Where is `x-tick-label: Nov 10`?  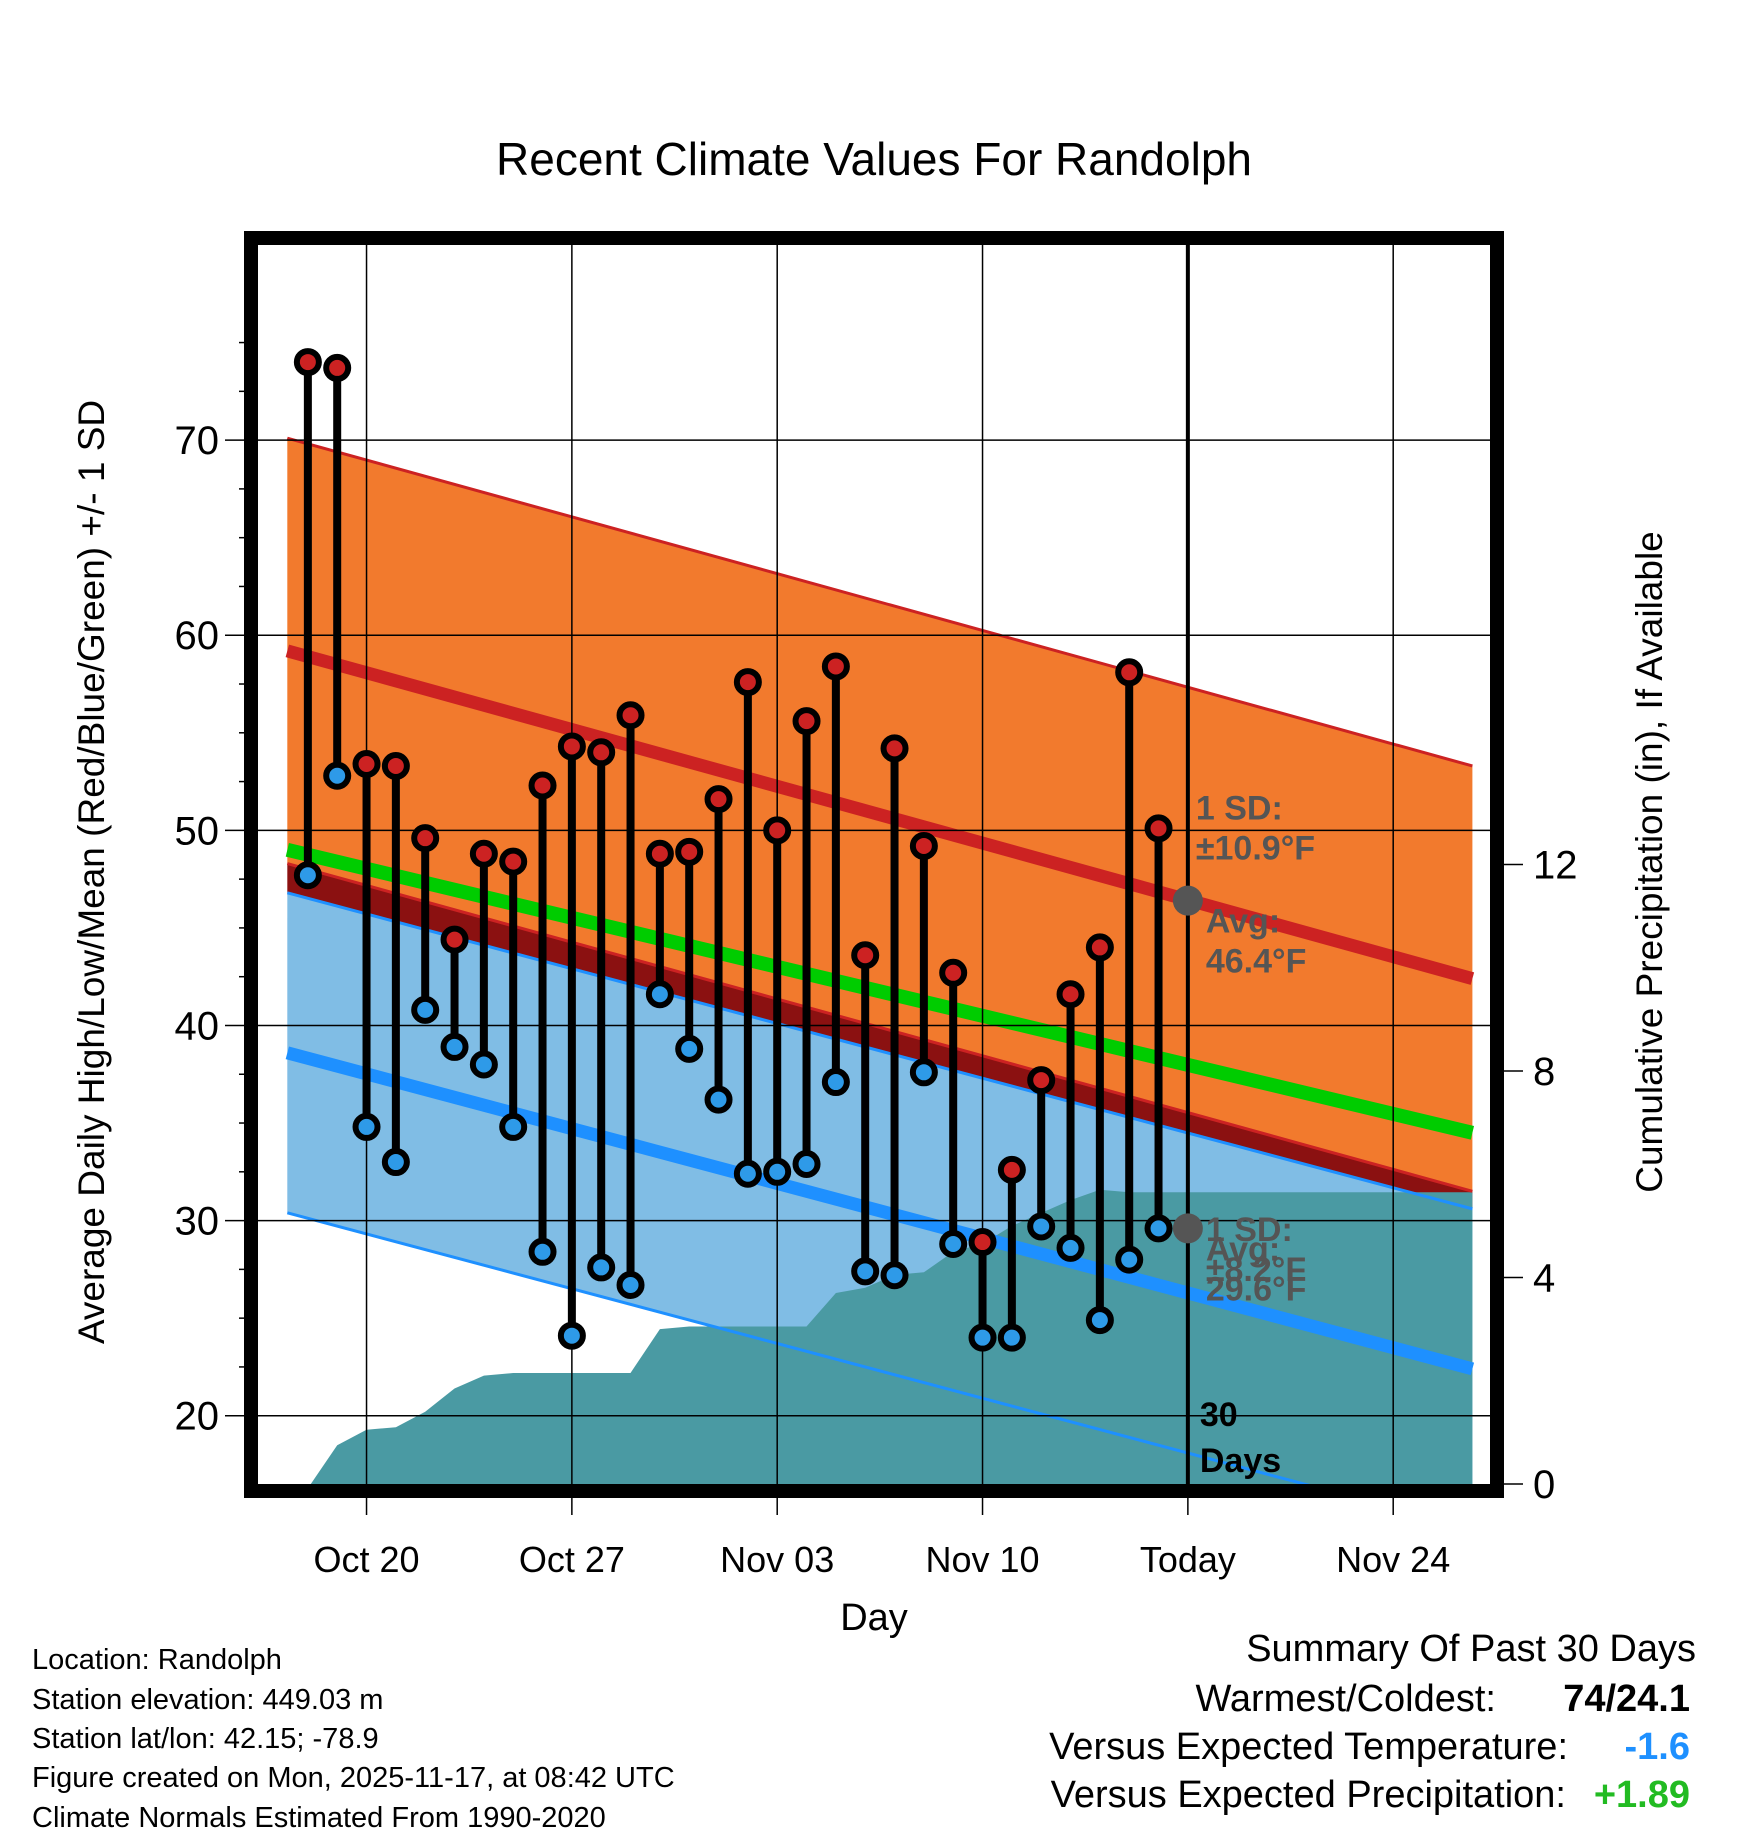
x-tick-label: Nov 10 is located at coordinates (982, 1559).